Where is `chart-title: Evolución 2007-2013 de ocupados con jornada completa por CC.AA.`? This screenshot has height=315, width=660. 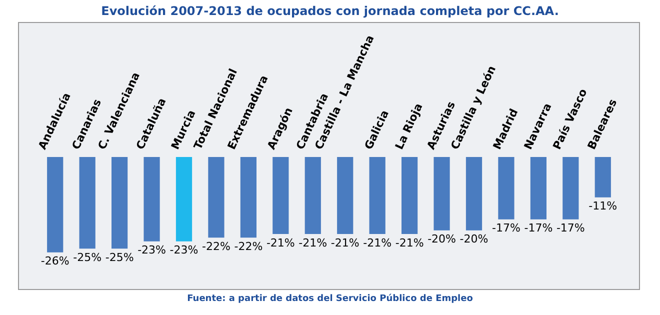
chart-title: Evolución 2007-2013 de ocupados con jornada completa por CC.AA. is located at coordinates (330, 11).